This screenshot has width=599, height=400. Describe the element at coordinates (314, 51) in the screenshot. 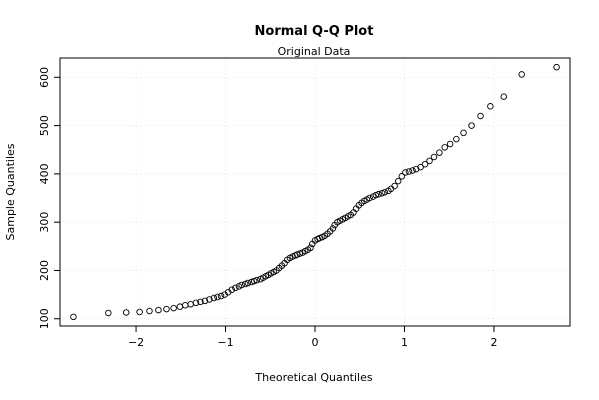

I see `chart-subtitle: Original Data` at that location.